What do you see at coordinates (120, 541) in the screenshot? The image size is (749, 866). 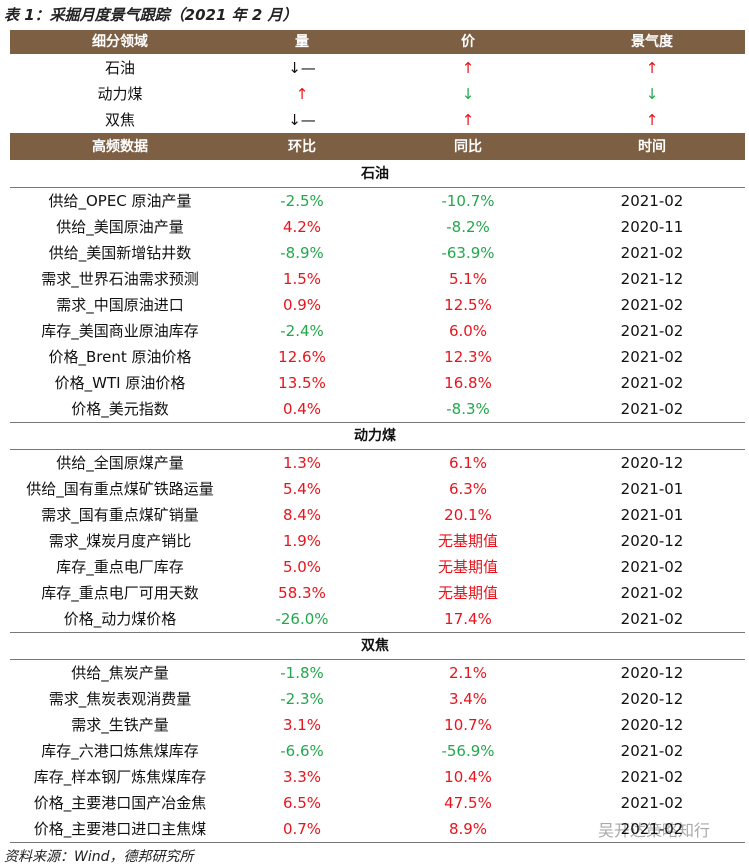 I see `indicator: 需求_煤炭月度产销比` at bounding box center [120, 541].